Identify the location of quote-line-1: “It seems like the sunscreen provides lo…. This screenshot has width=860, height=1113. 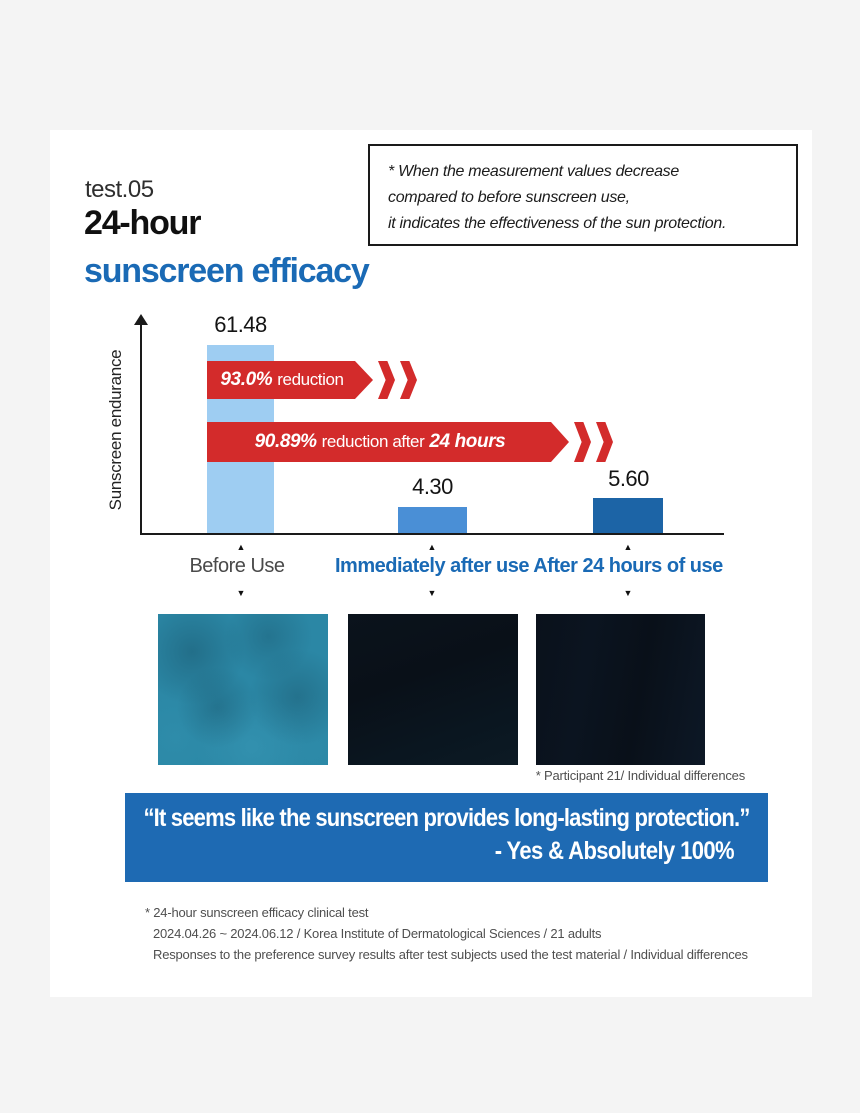
(446, 817).